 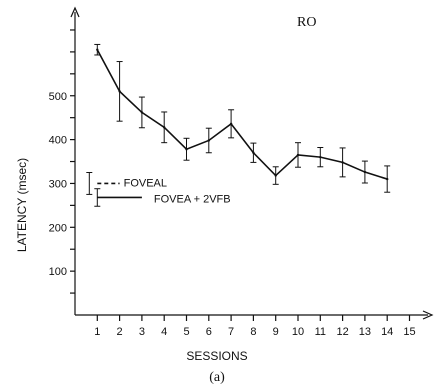 I want to click on y-tick-label: 200, so click(x=58, y=228).